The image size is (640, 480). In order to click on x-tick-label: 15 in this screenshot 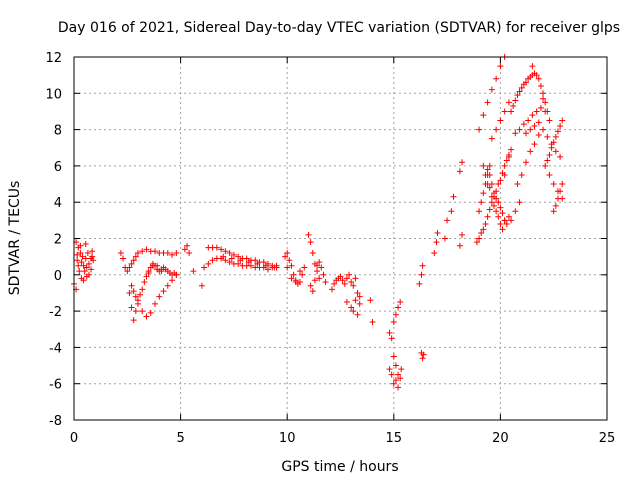, I will do `click(394, 438)`.